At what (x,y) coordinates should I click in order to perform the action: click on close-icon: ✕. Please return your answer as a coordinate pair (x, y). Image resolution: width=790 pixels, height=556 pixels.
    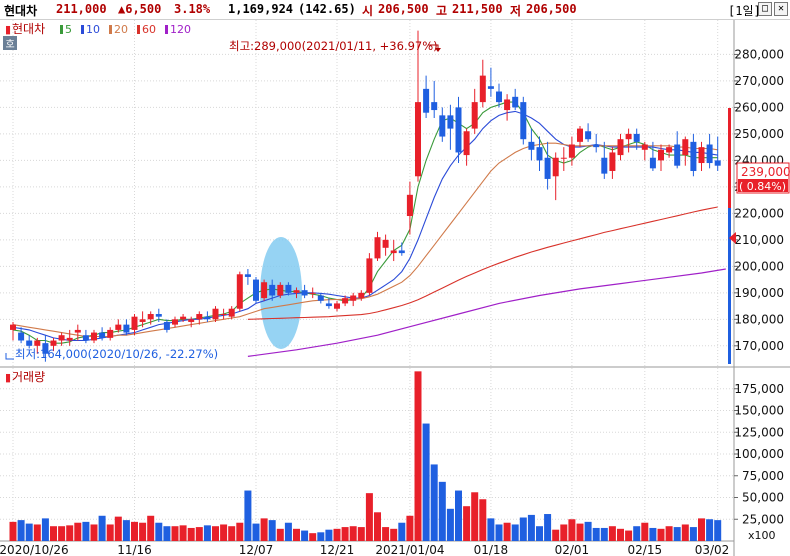
    Looking at the image, I should click on (781, 9).